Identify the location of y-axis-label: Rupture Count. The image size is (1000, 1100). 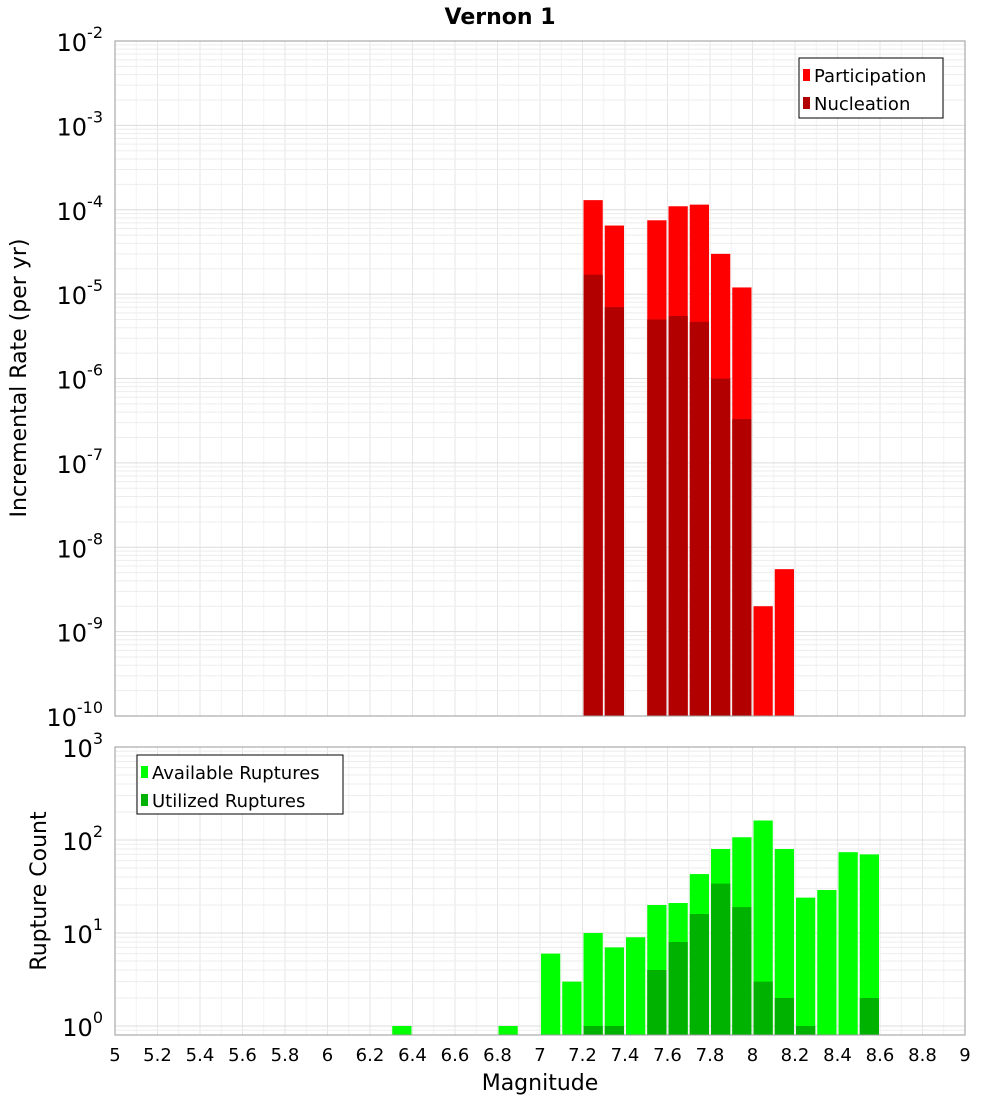
(39, 891).